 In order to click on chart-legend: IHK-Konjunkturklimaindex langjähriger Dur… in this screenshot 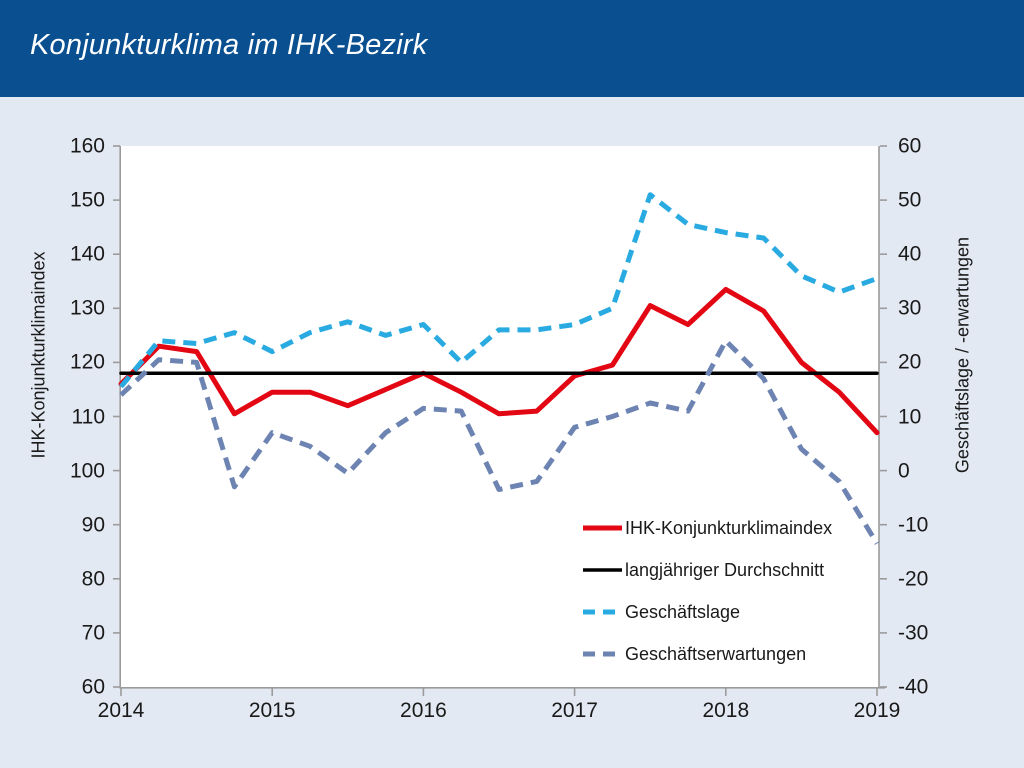, I will do `click(707, 591)`.